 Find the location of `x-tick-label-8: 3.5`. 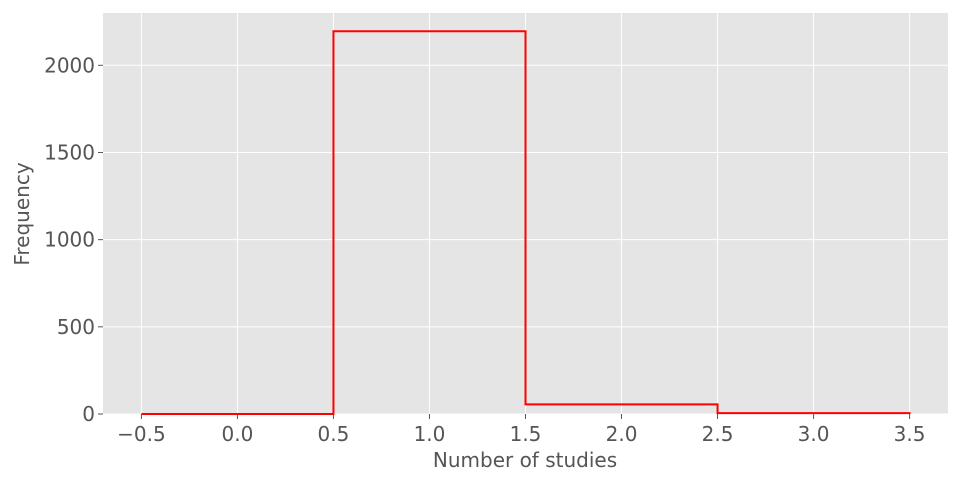

x-tick-label-8: 3.5 is located at coordinates (910, 434).